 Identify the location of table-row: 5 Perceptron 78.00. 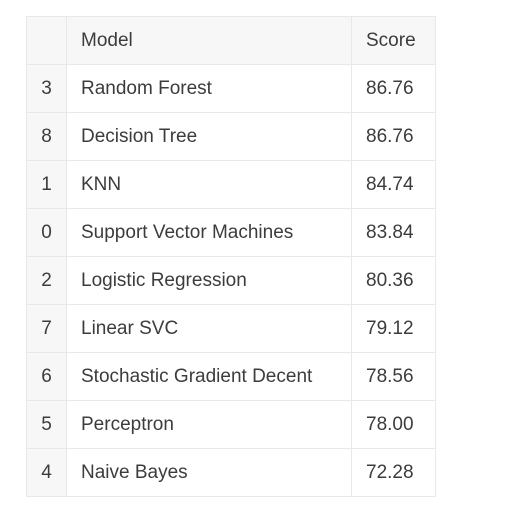
(231, 424).